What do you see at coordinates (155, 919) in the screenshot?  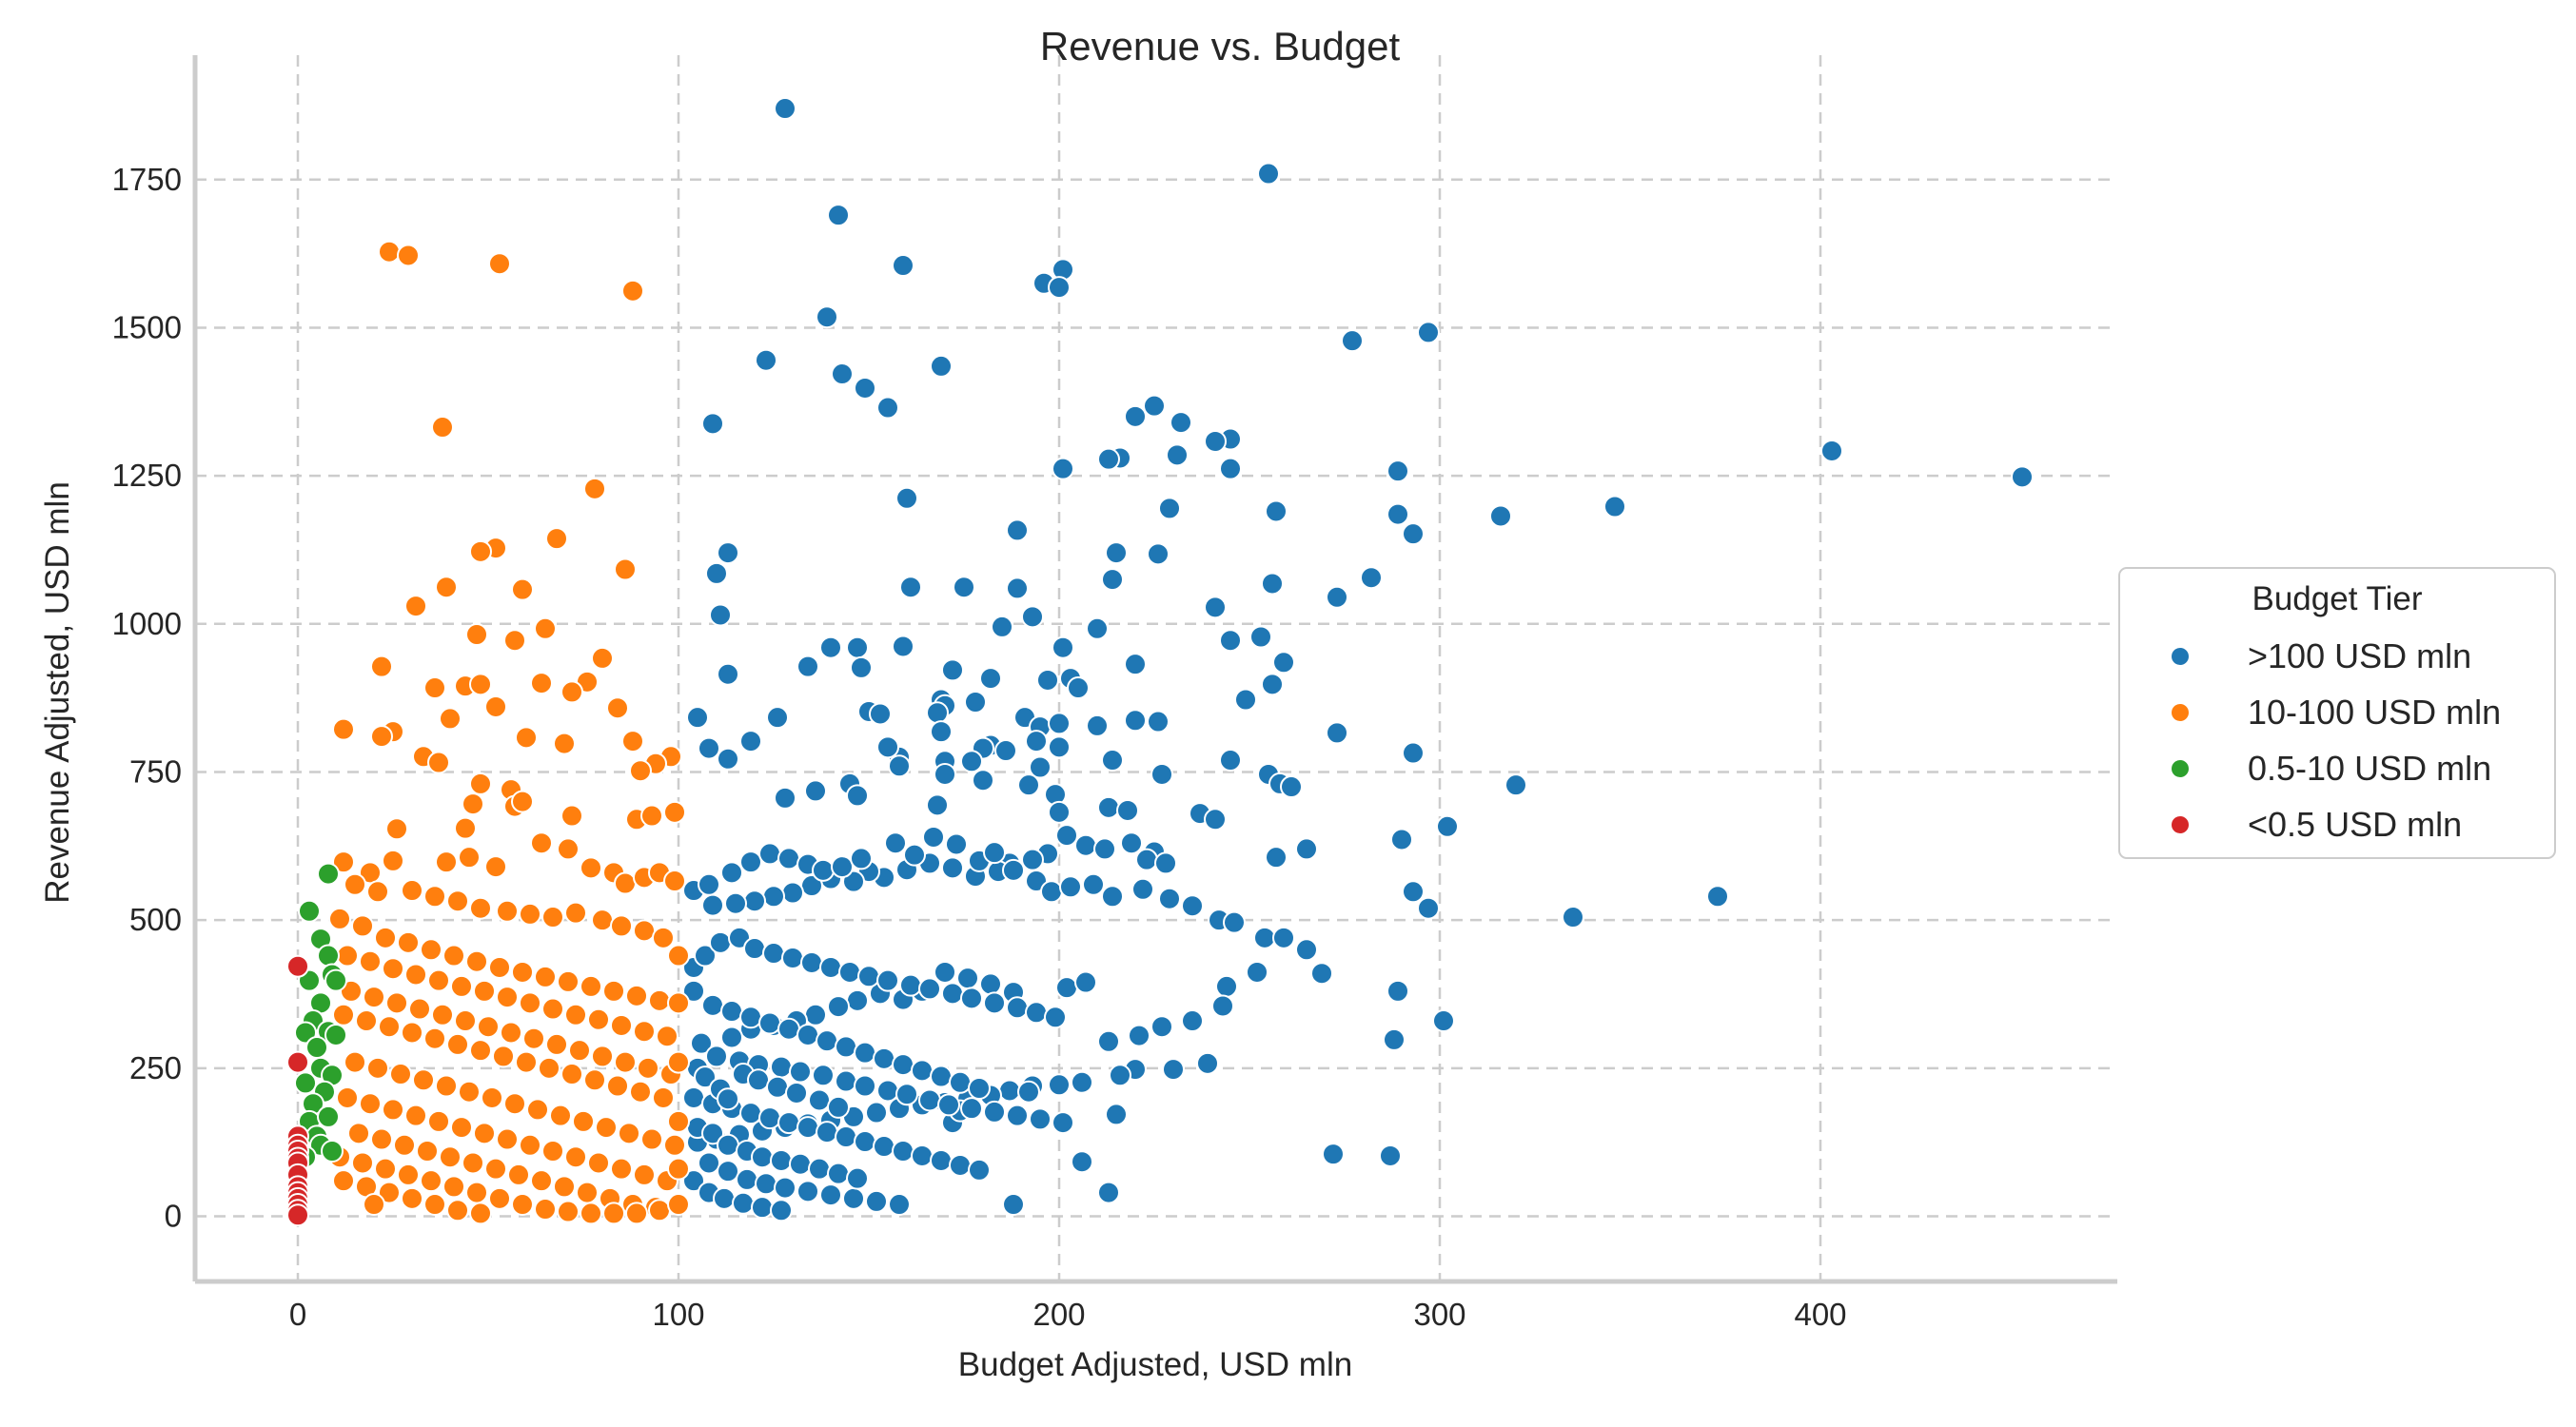 I see `y-tick-label: 500` at bounding box center [155, 919].